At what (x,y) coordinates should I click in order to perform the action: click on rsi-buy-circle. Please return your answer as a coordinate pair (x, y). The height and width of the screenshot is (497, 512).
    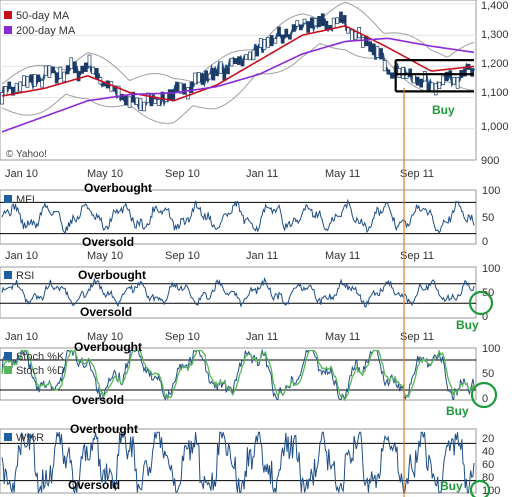
    Looking at the image, I should click on (481, 303).